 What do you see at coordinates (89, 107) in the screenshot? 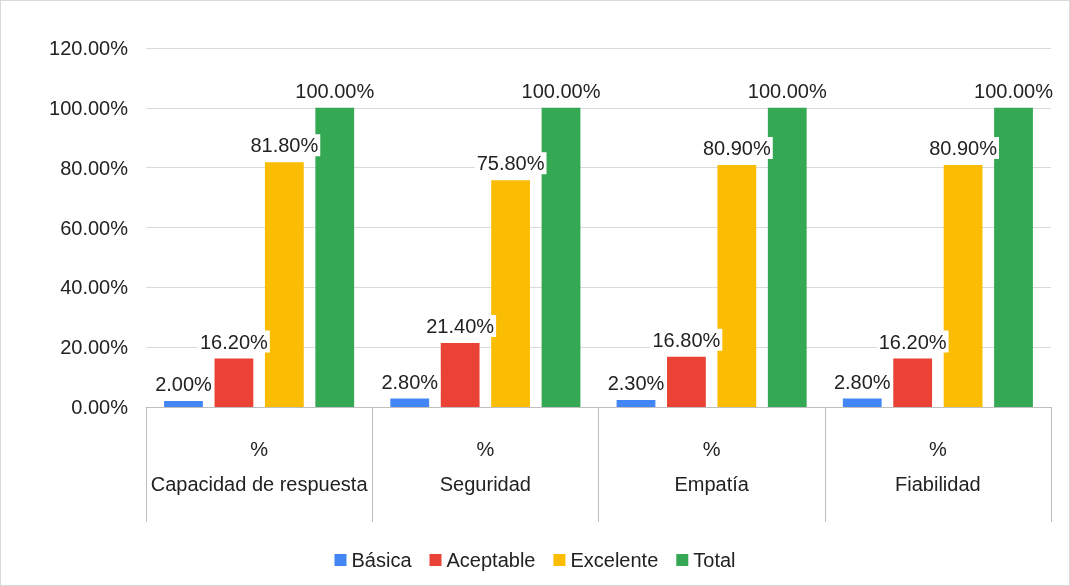
I see `y-tick-label: 100.00%` at bounding box center [89, 107].